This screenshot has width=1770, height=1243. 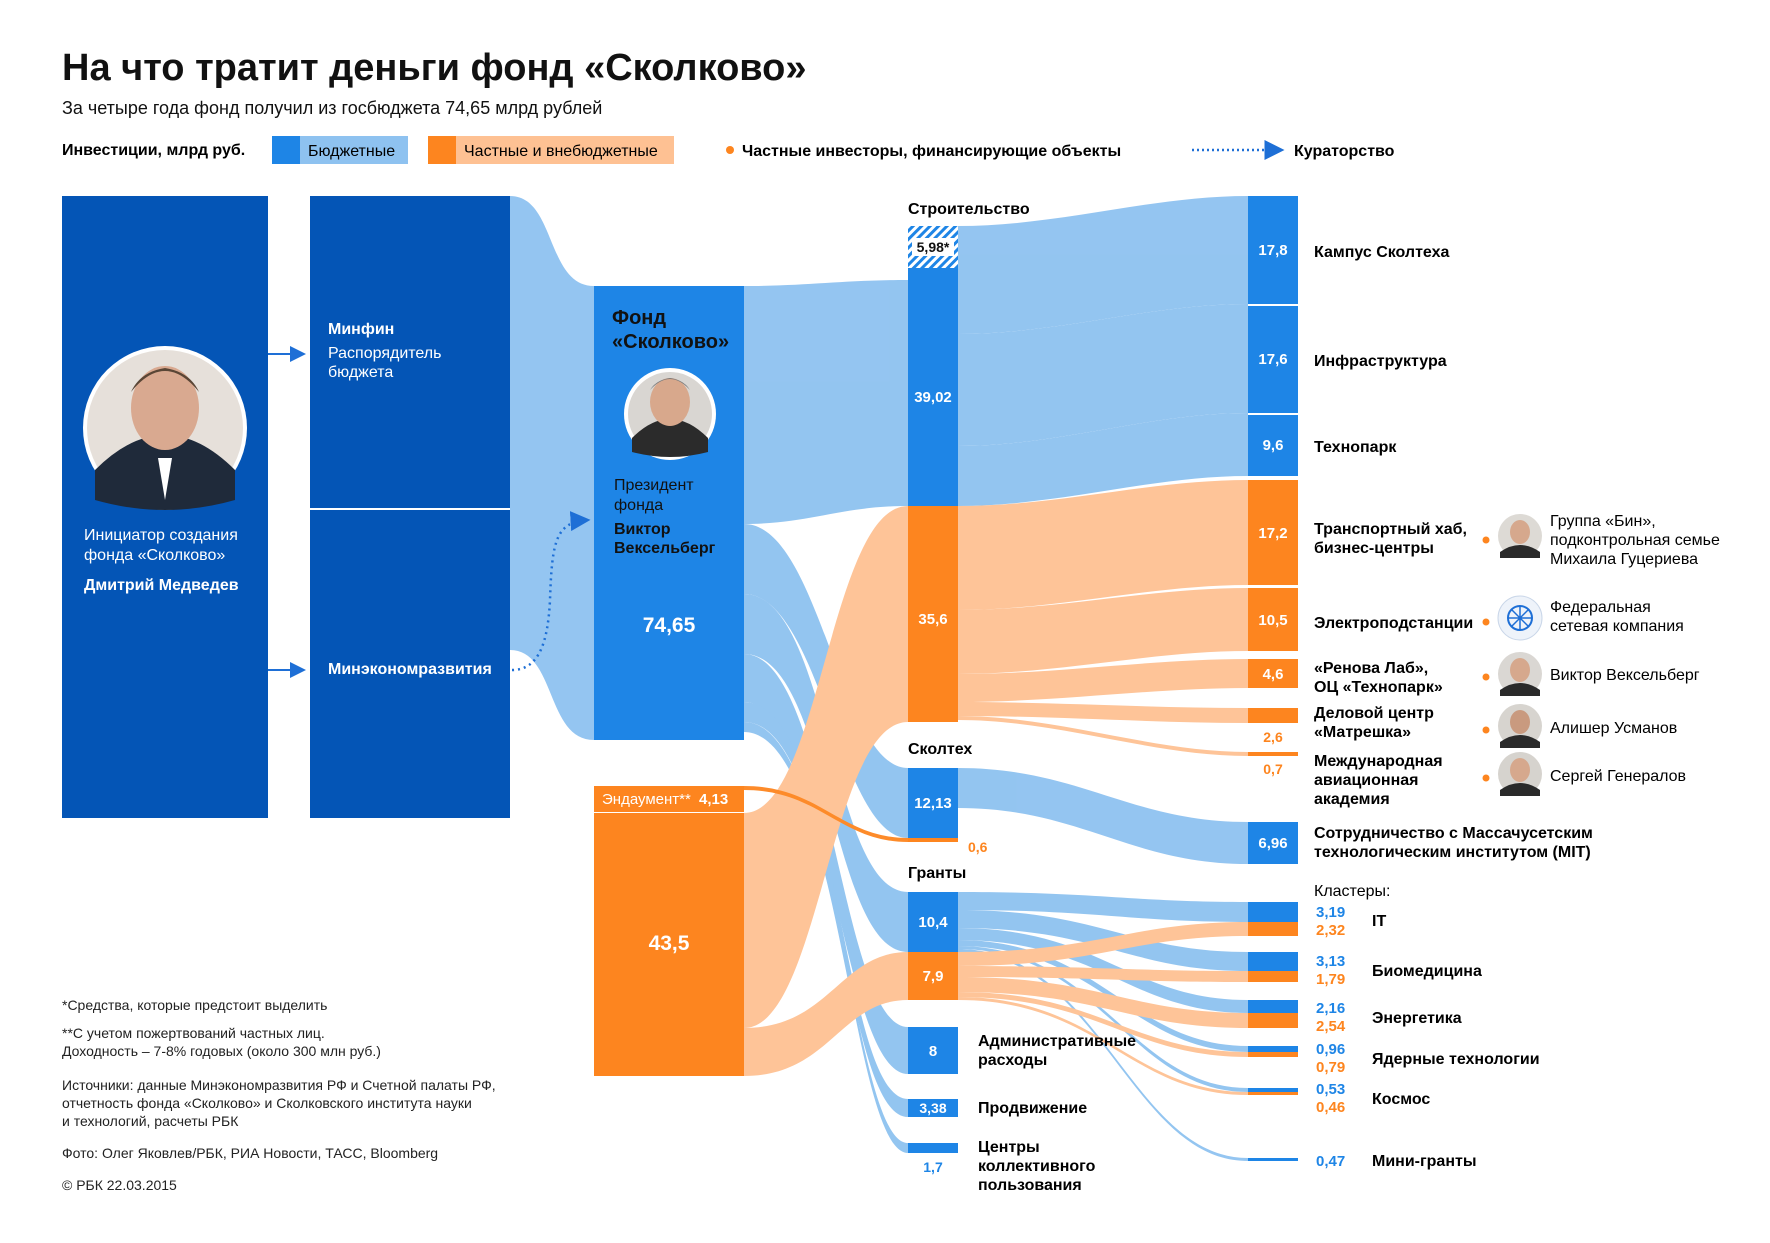 I want to click on cluster-mini-budget-bar, so click(x=1273, y=1159).